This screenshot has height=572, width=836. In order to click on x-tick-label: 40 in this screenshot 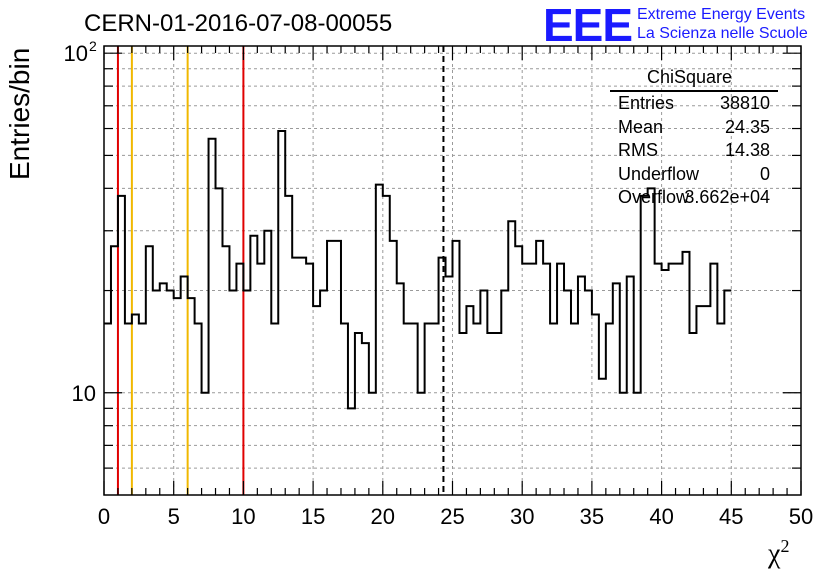, I will do `click(661, 516)`.